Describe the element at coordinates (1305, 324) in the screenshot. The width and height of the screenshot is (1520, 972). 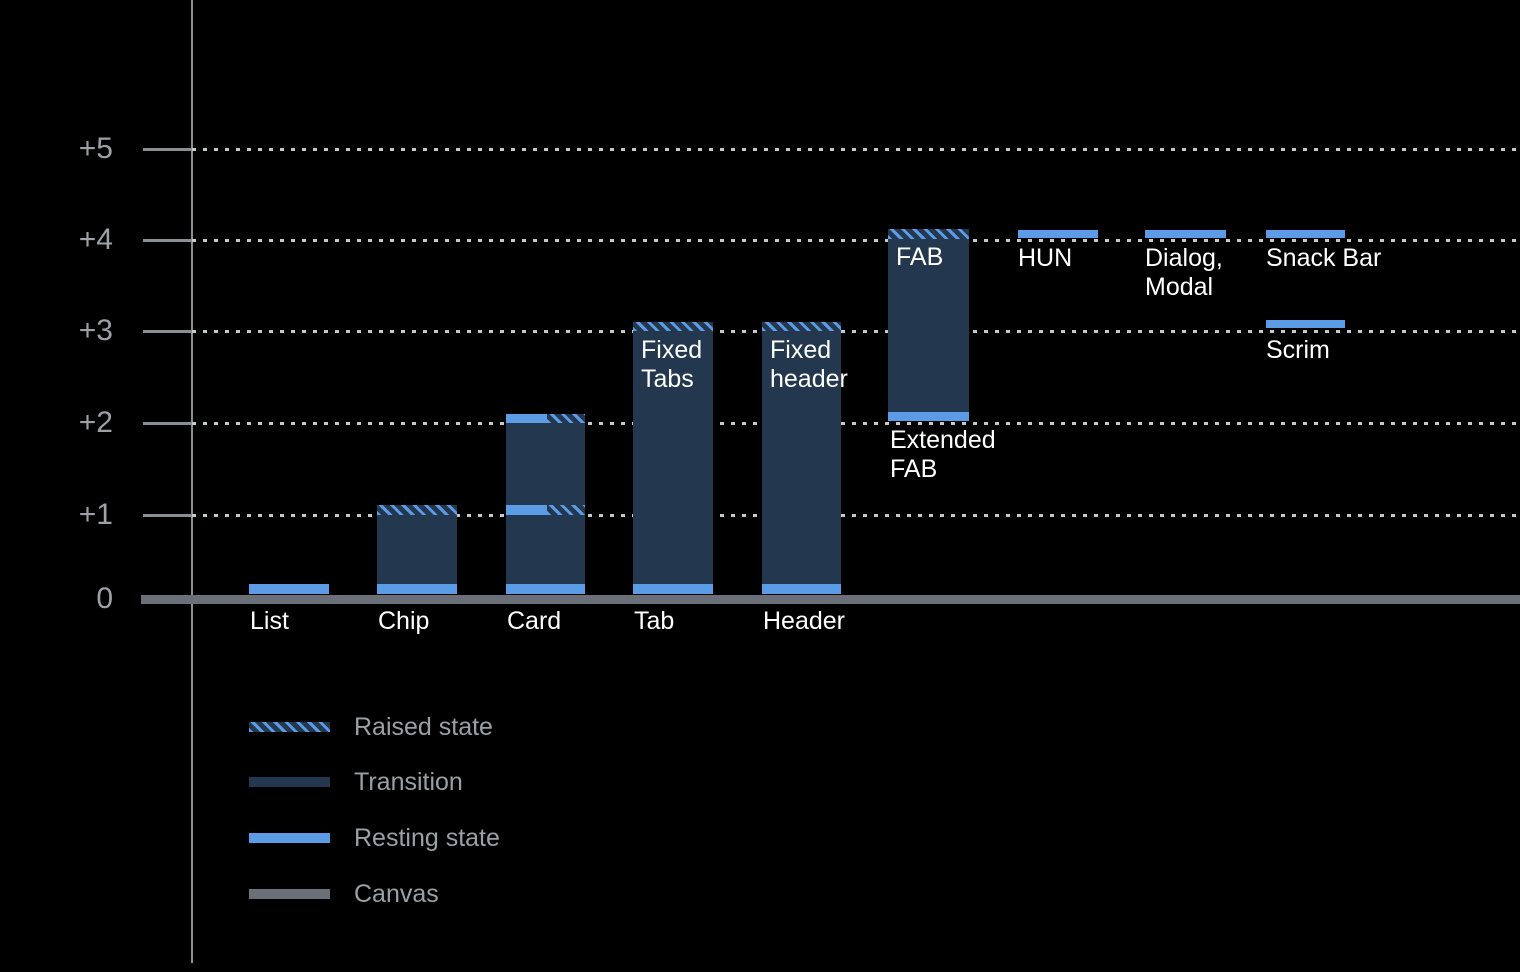
I see `bar-scrim-resting` at that location.